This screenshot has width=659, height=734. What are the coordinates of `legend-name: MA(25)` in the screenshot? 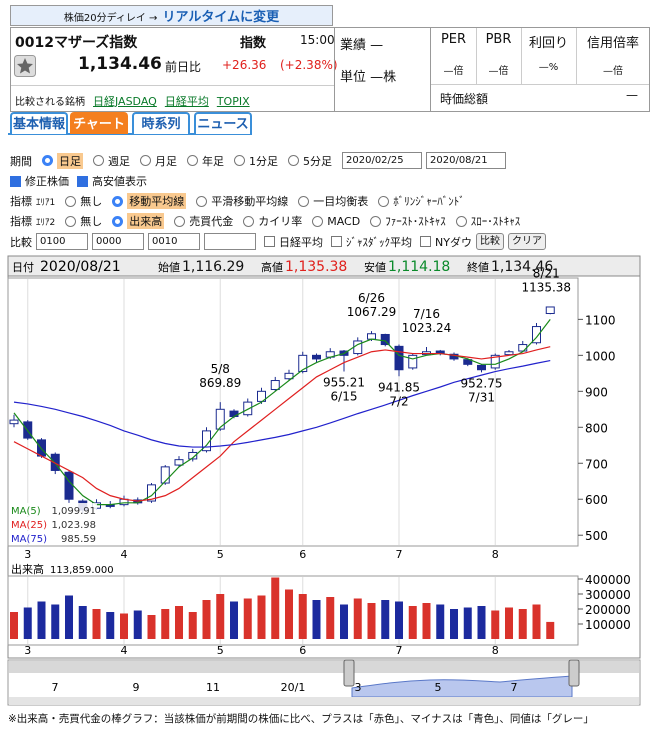 It's located at (29, 525).